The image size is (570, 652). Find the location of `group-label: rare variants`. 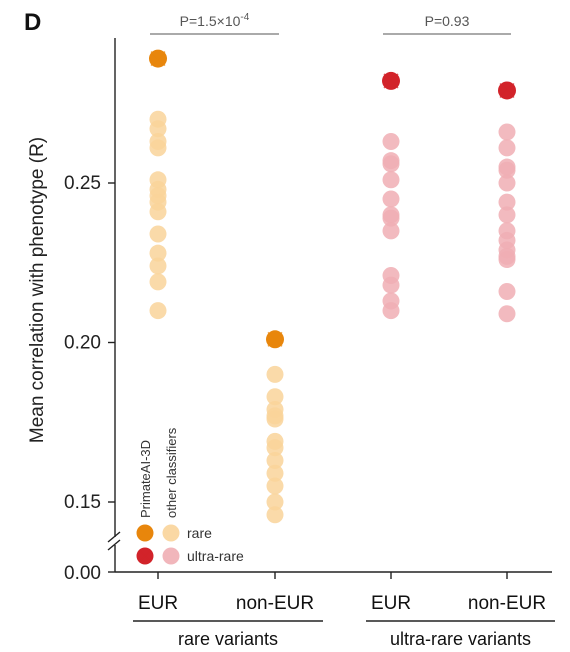

group-label: rare variants is located at coordinates (228, 639).